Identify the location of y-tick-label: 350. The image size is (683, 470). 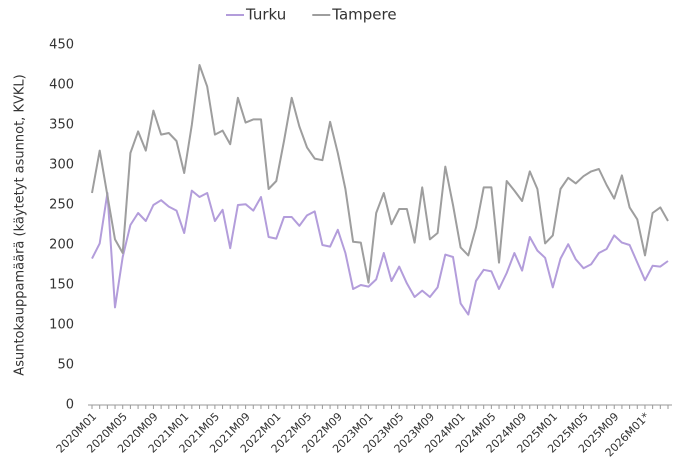
(61, 125).